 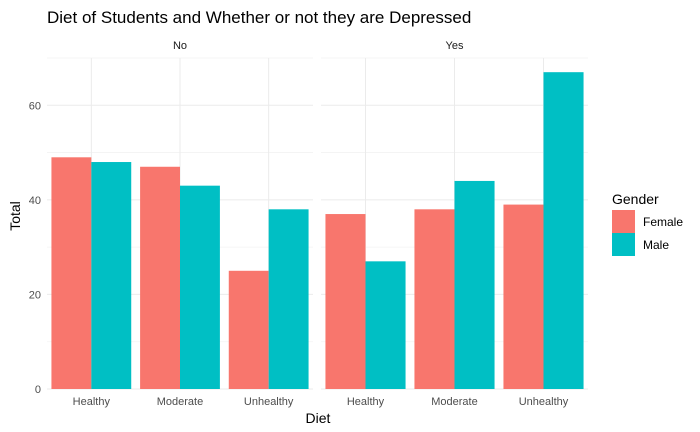 What do you see at coordinates (15, 216) in the screenshot?
I see `y-axis-title: Total` at bounding box center [15, 216].